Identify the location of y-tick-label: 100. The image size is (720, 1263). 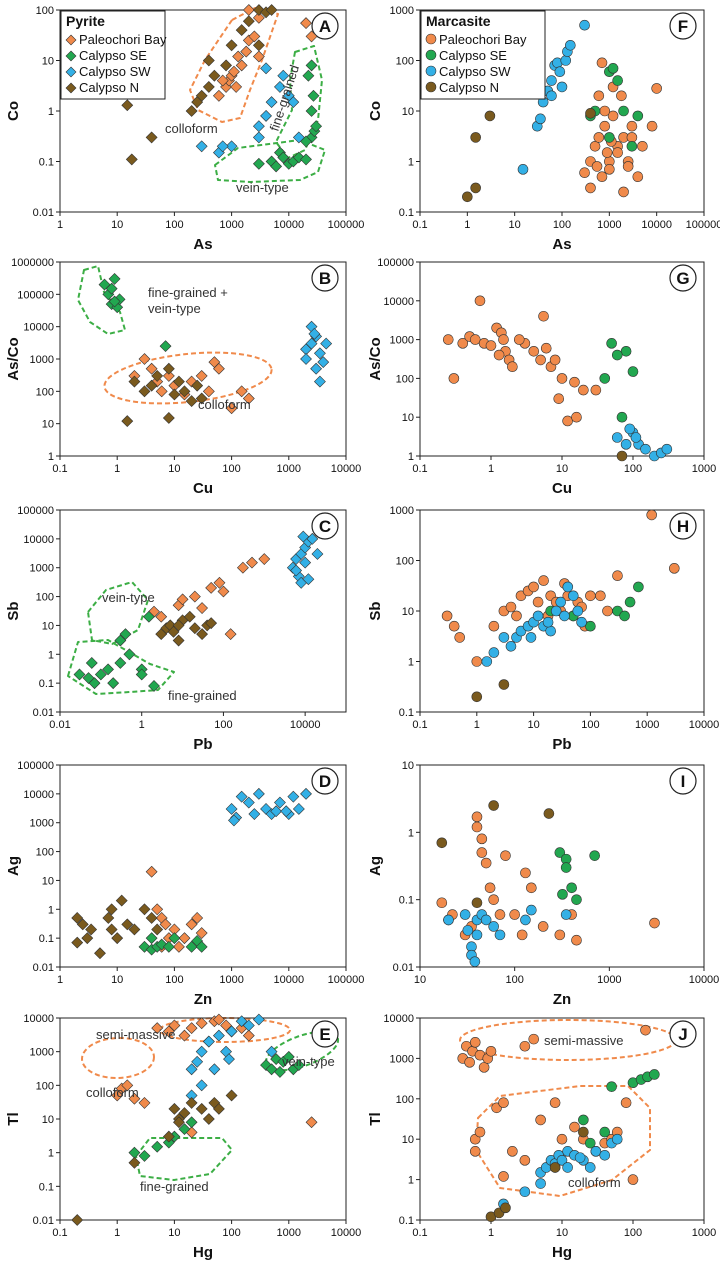
(45, 11).